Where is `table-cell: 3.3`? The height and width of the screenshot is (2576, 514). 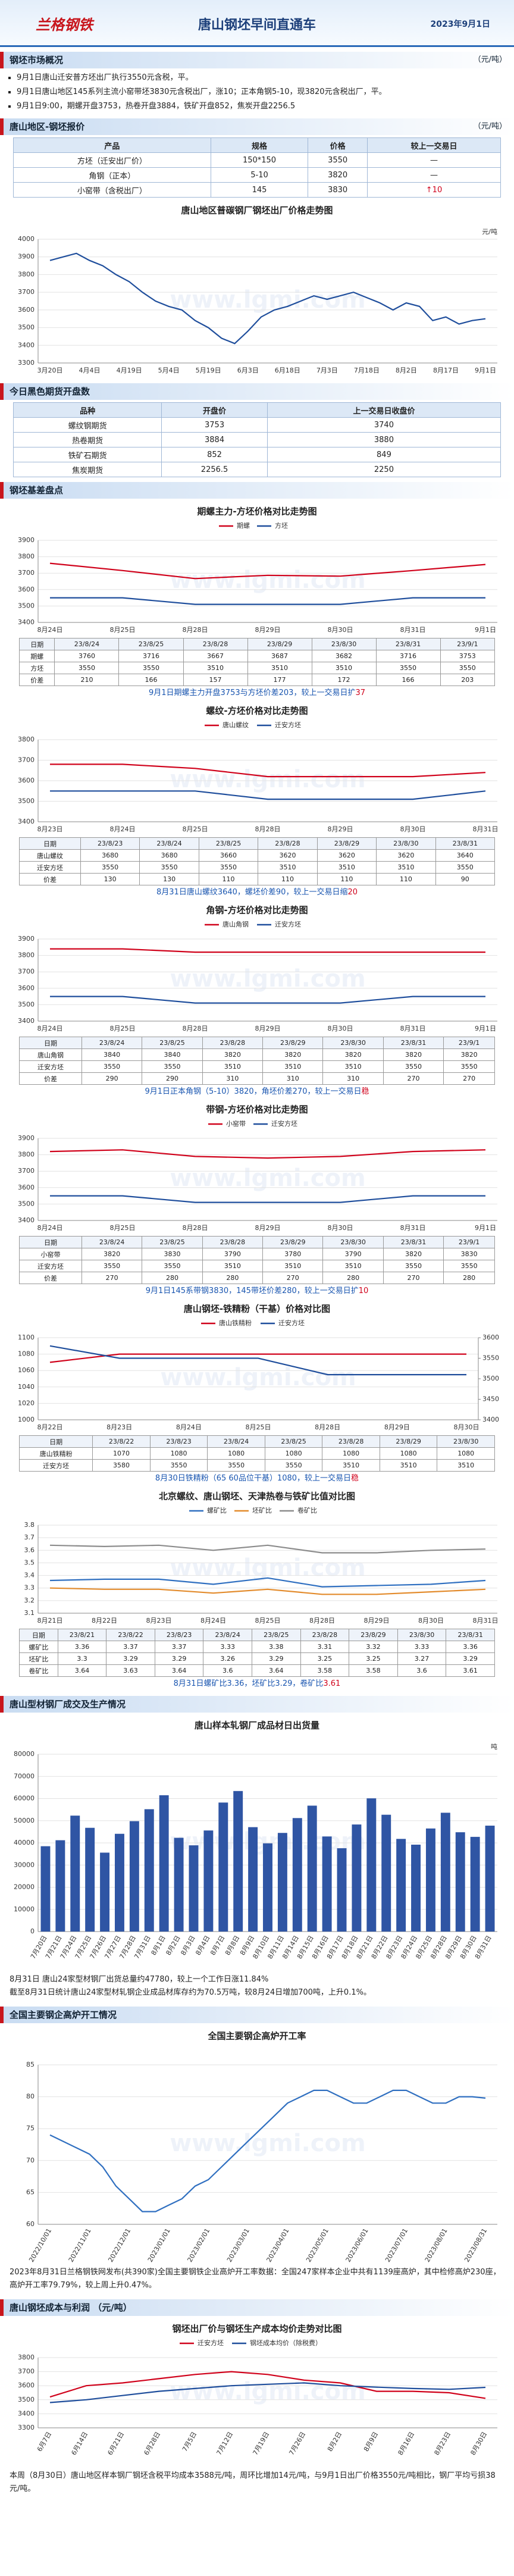
table-cell: 3.3 is located at coordinates (82, 1658).